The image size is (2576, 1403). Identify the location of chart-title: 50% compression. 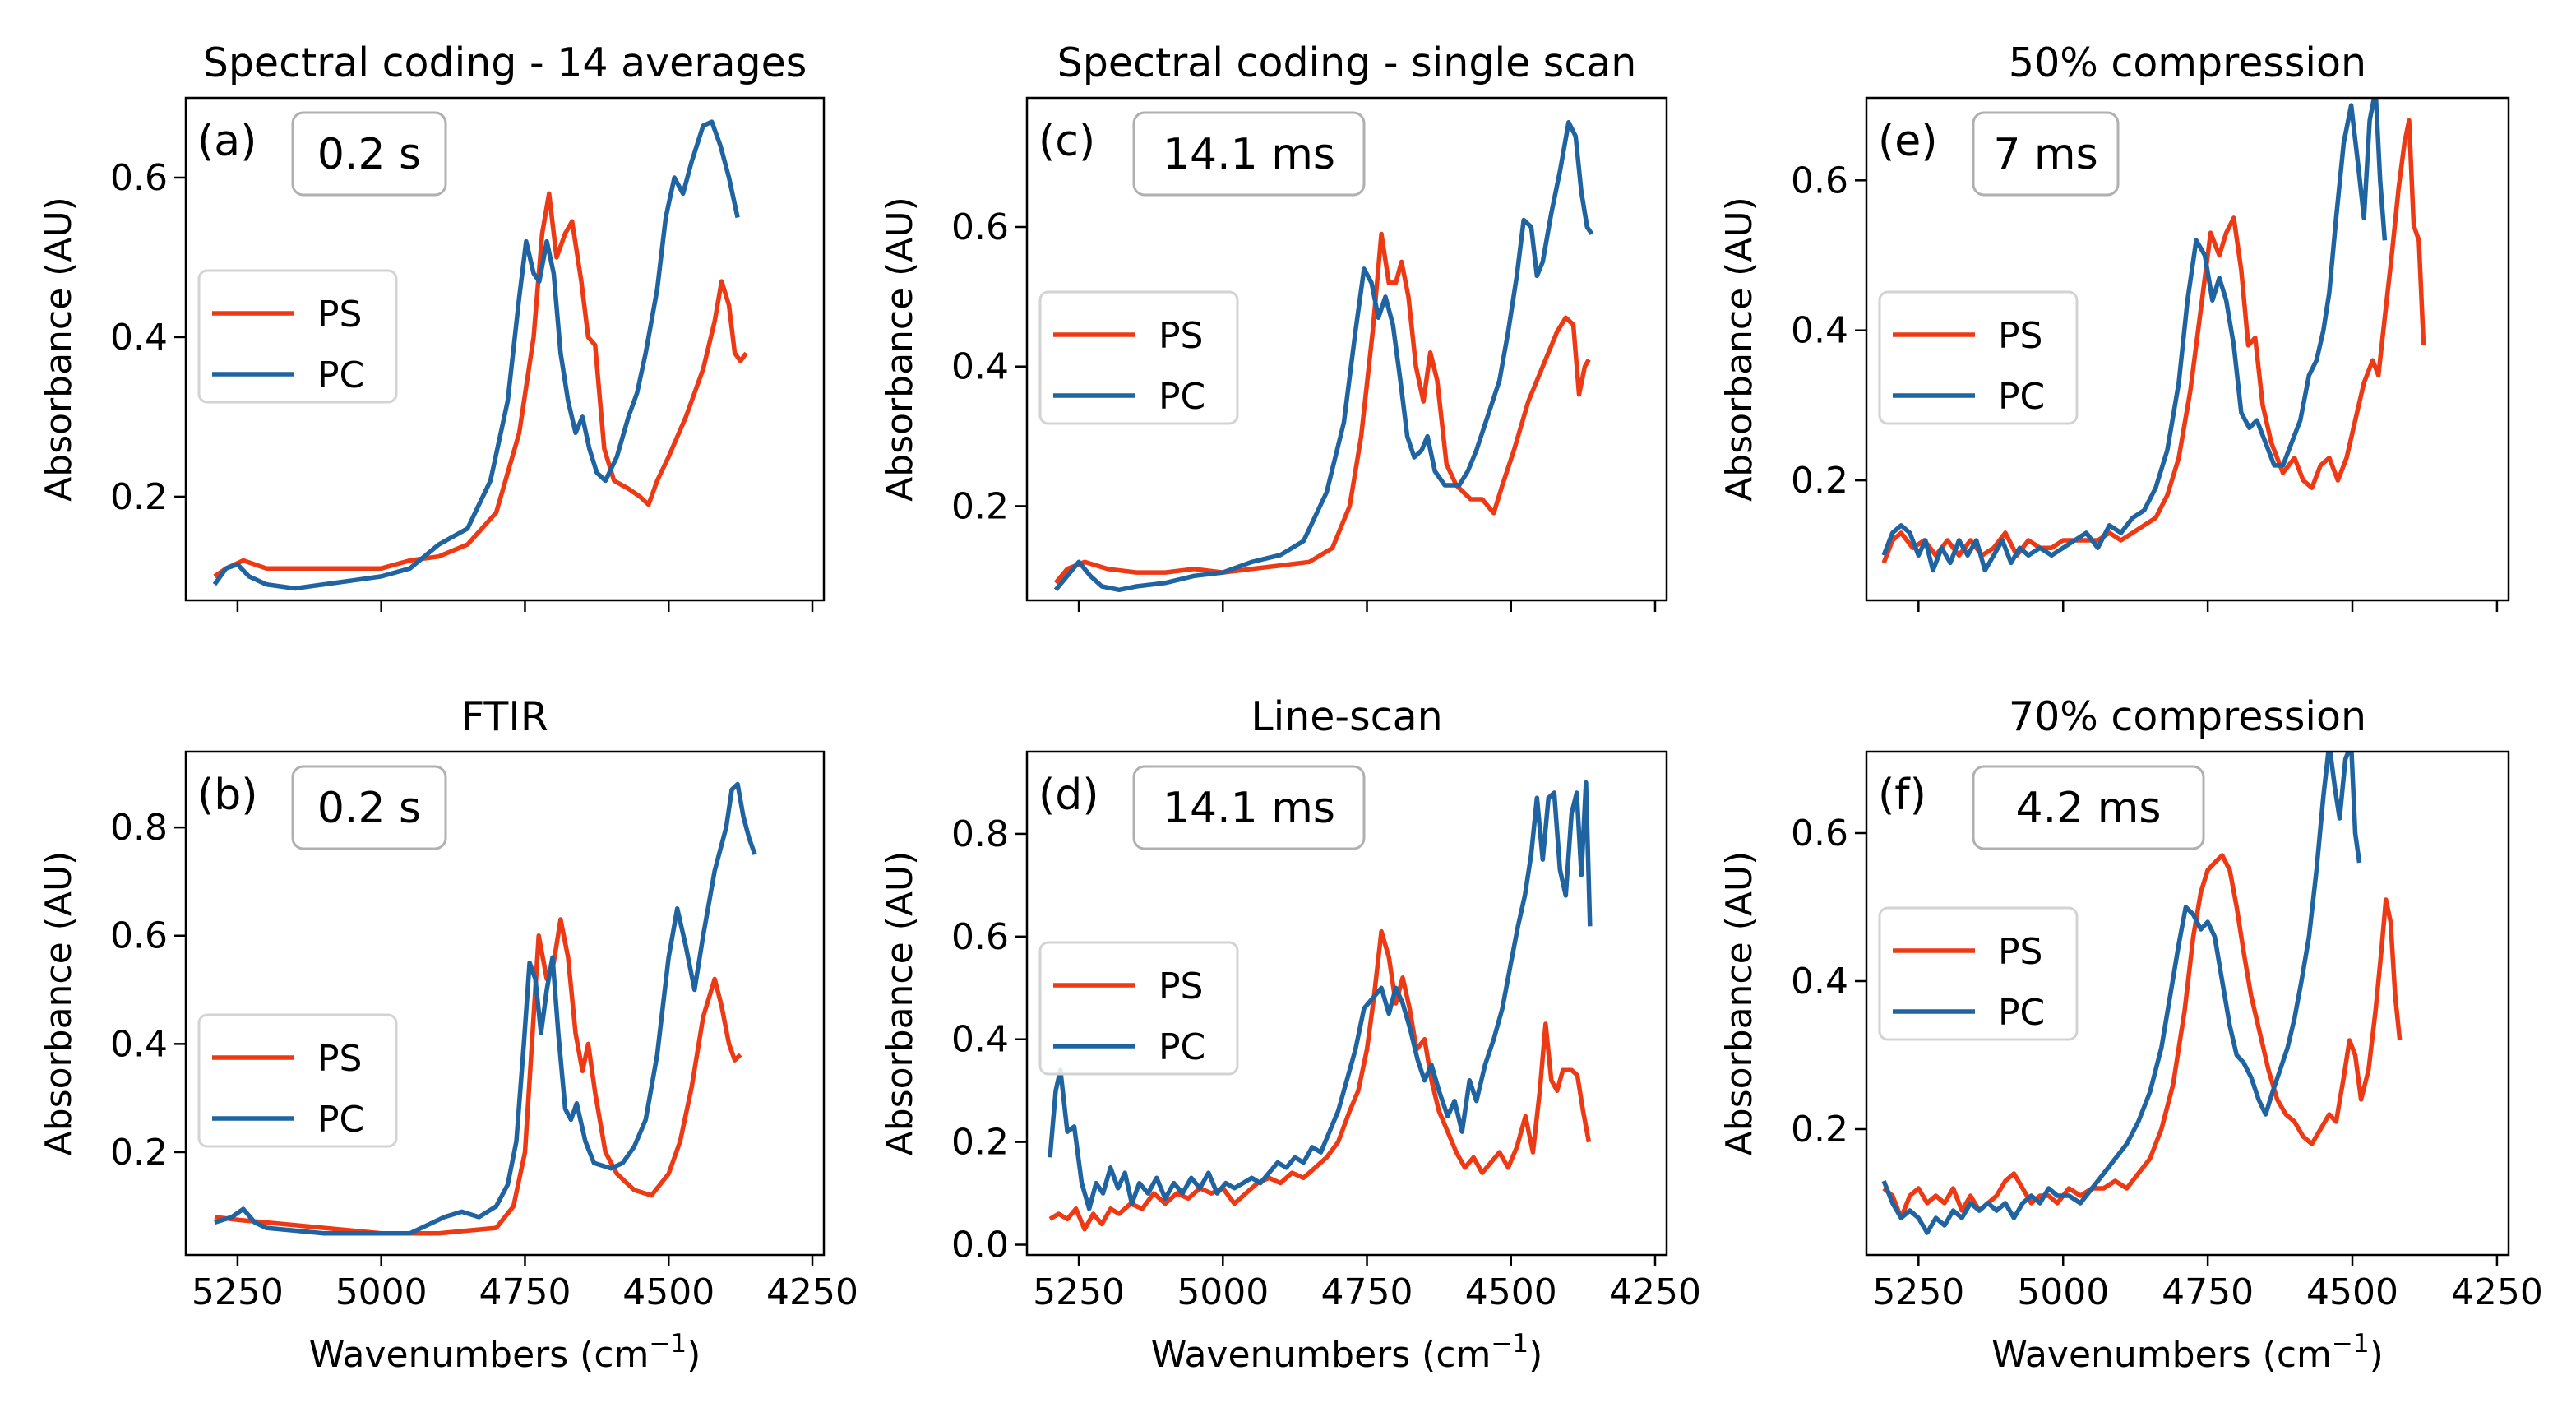
(2187, 62).